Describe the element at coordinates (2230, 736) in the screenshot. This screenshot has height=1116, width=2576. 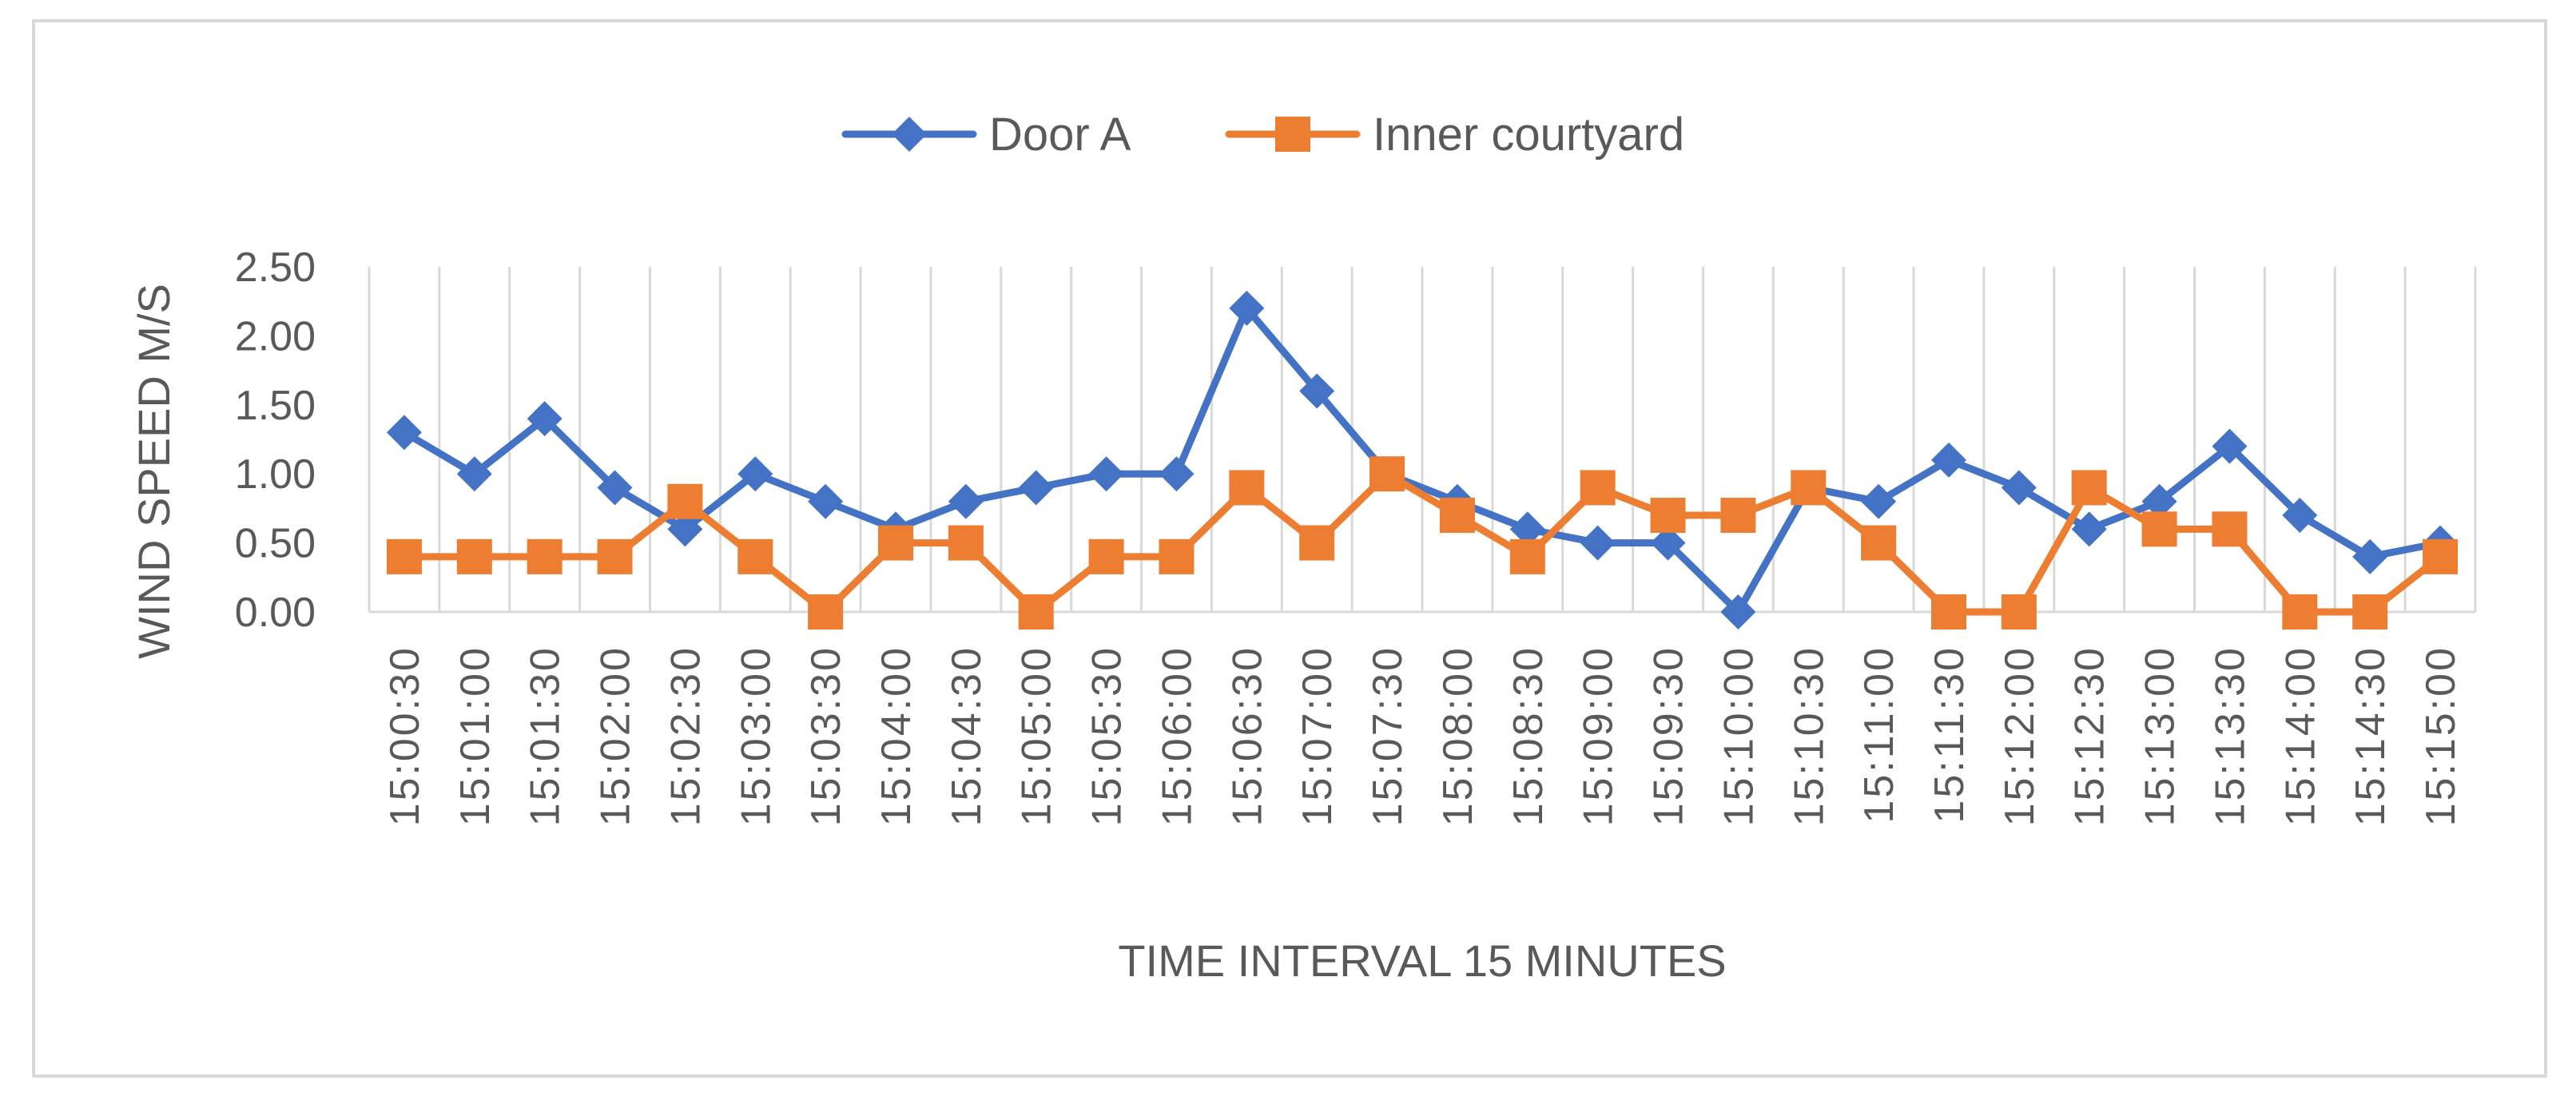
I see `x-tick-label: 15:13:30` at that location.